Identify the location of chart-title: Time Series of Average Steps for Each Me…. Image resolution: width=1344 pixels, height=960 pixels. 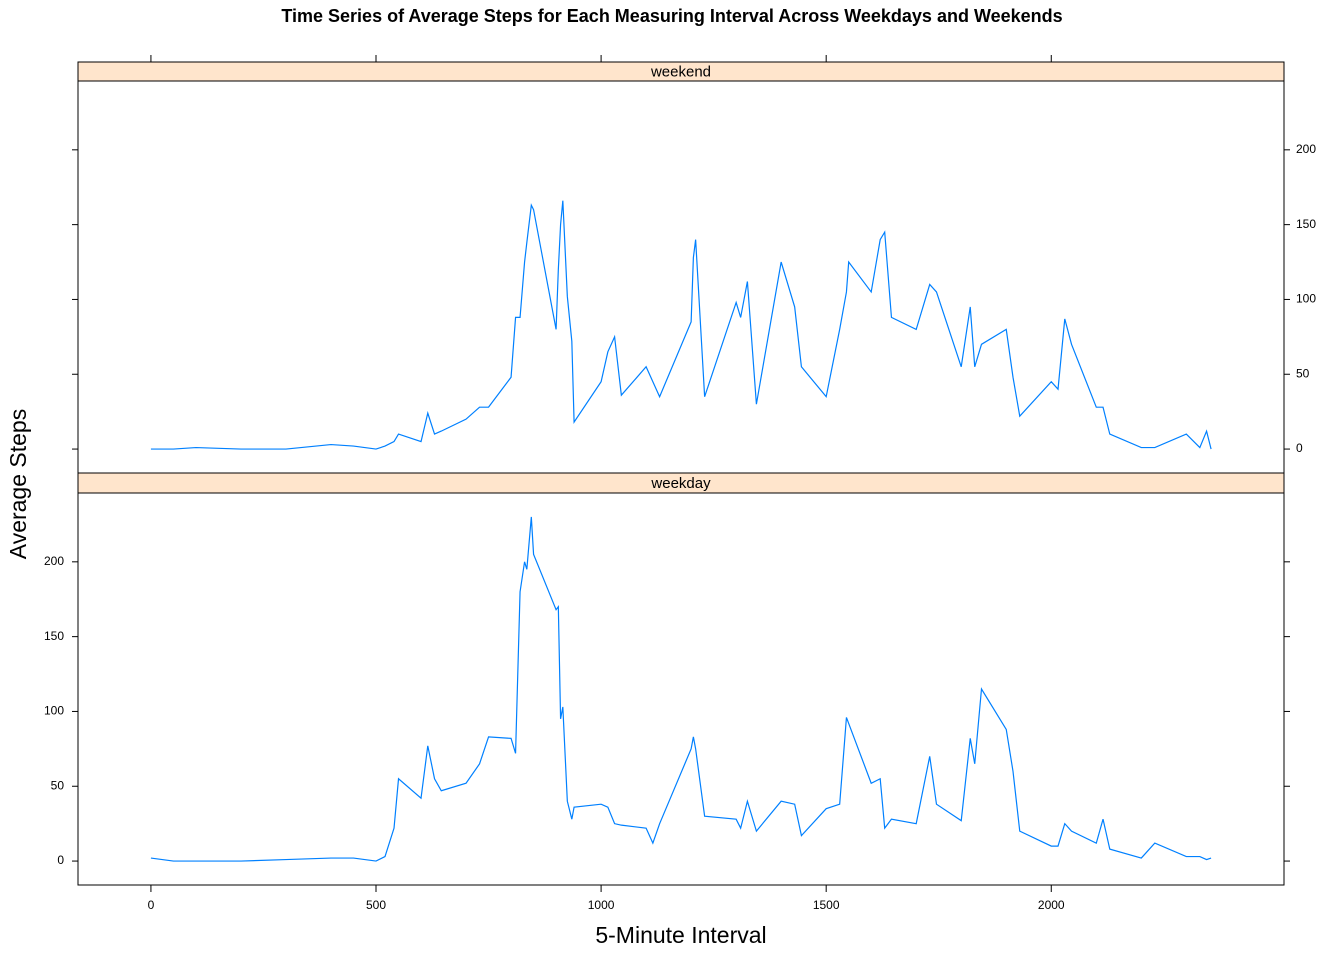
(671, 16).